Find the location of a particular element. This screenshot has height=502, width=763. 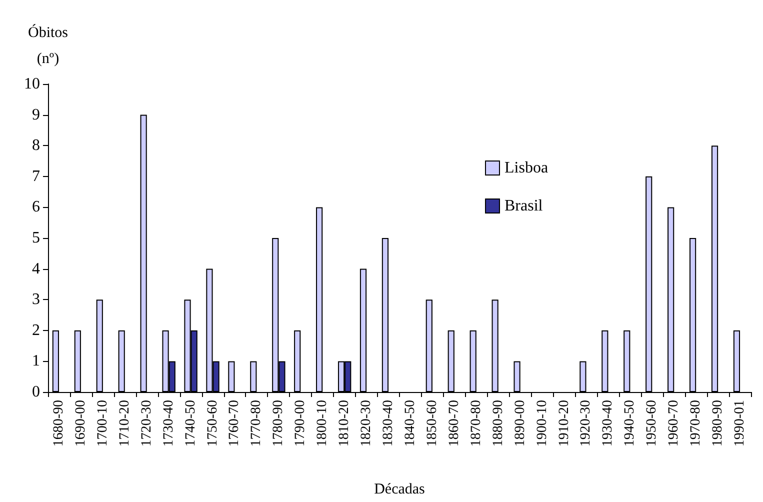

x-tick-label: 1940-50 is located at coordinates (630, 423).